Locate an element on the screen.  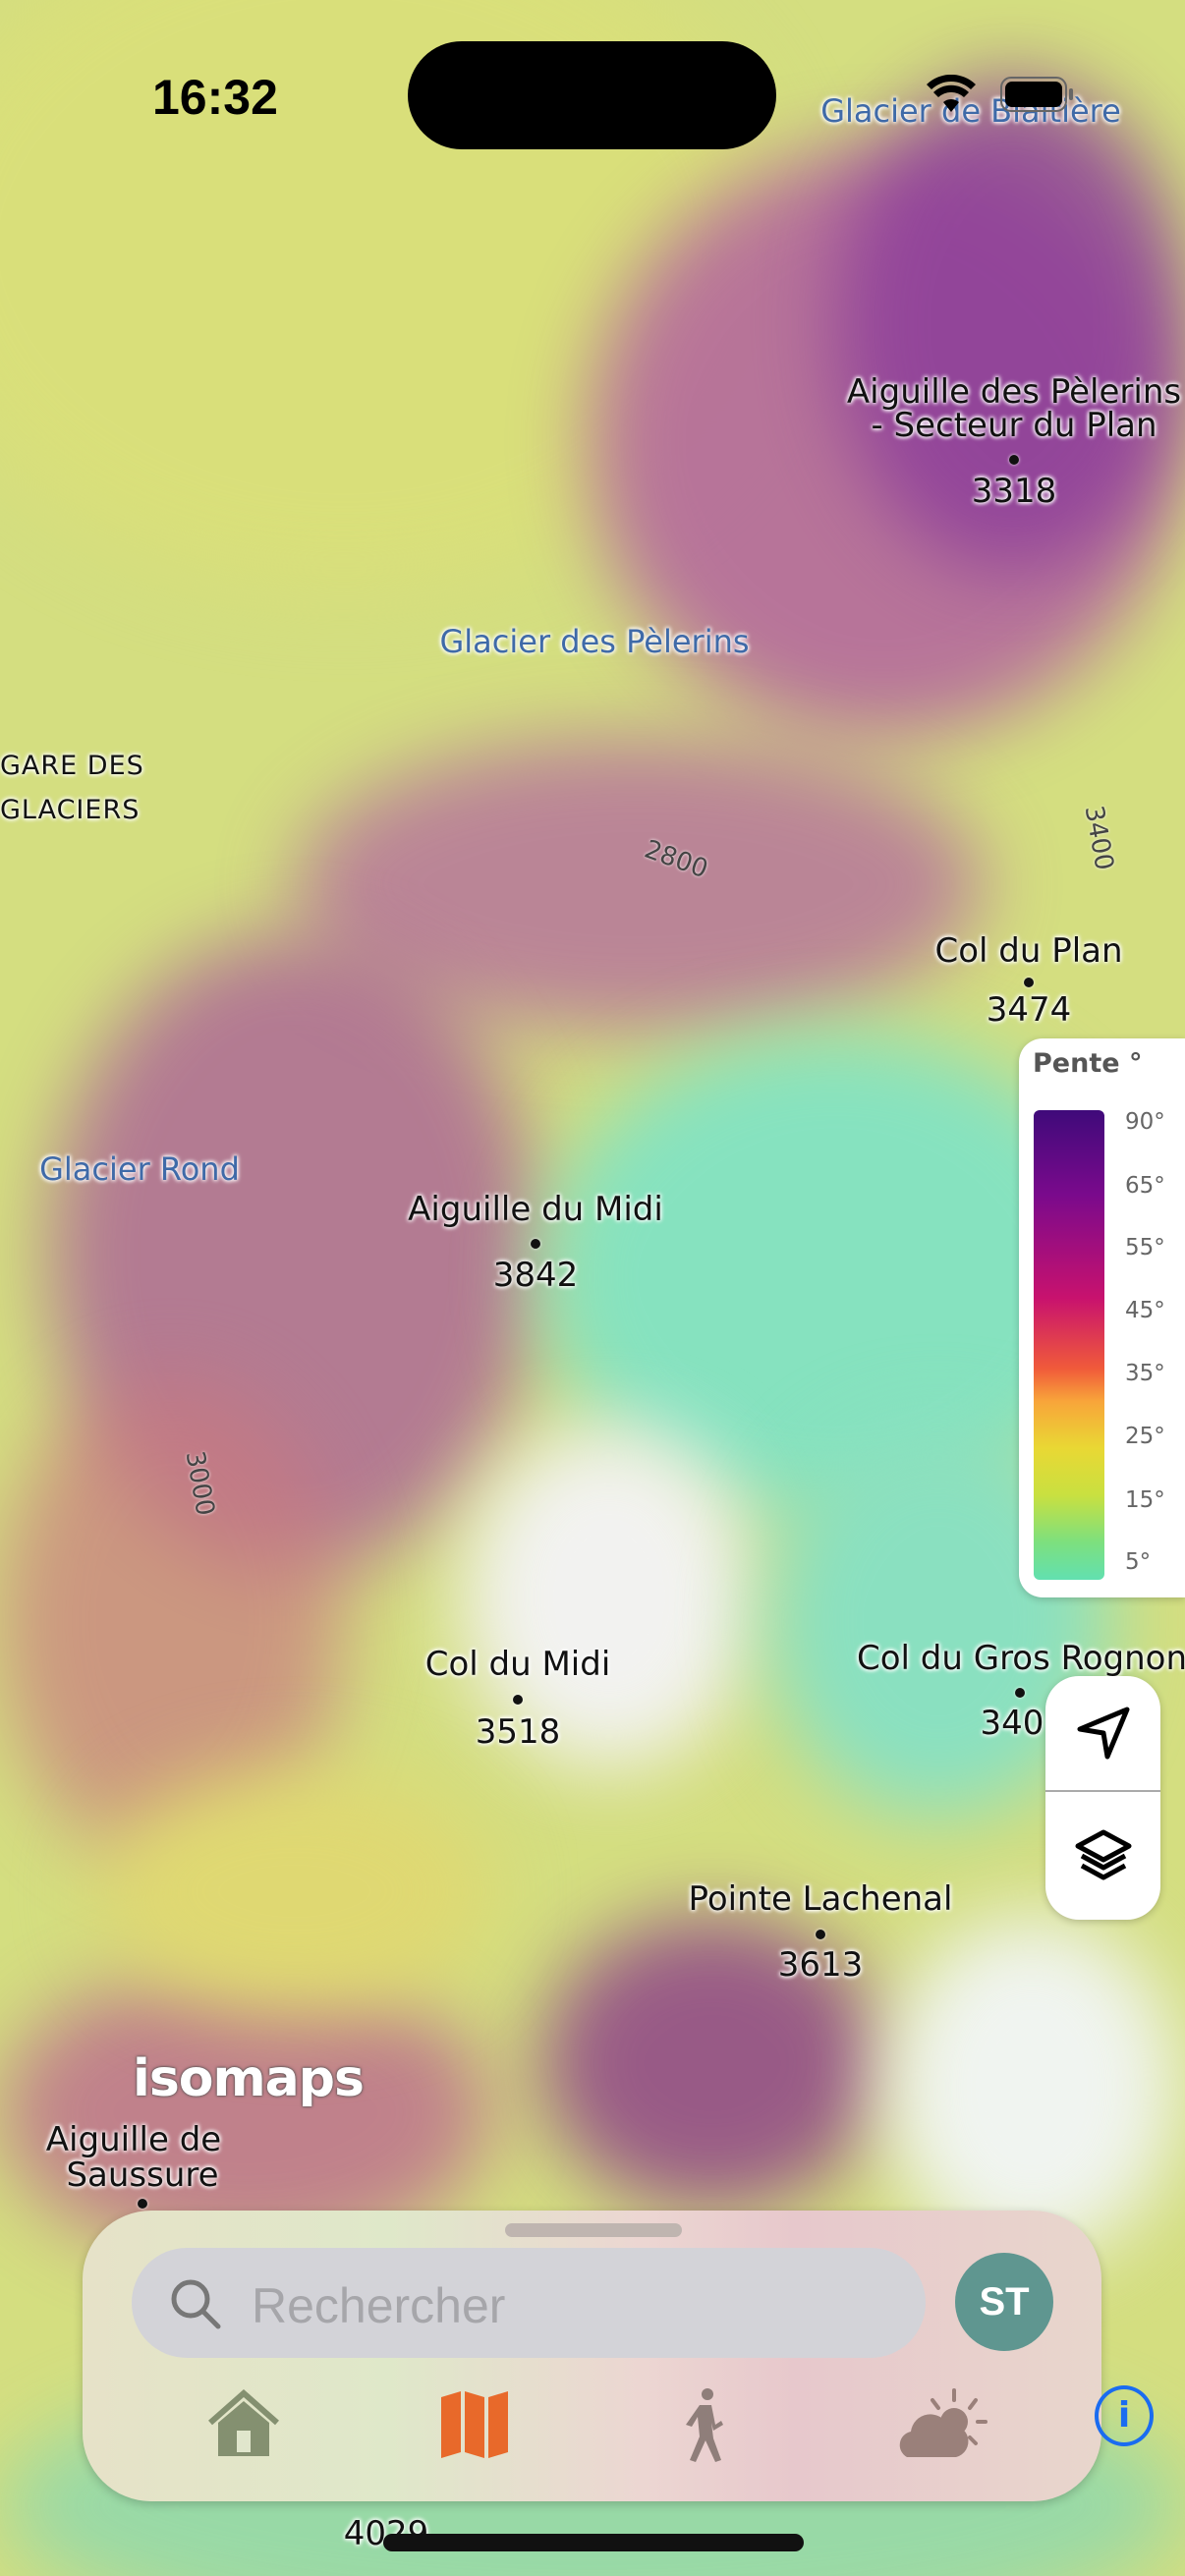
walking-person-icon is located at coordinates (705, 2425).